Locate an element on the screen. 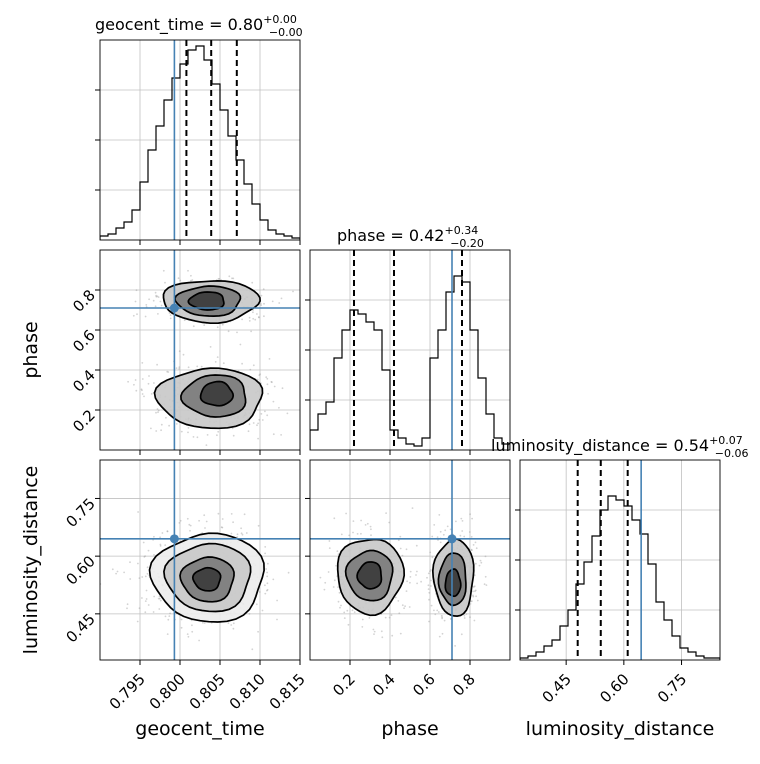 The height and width of the screenshot is (764, 760). hist-steps-geocent-time is located at coordinates (200, 142).